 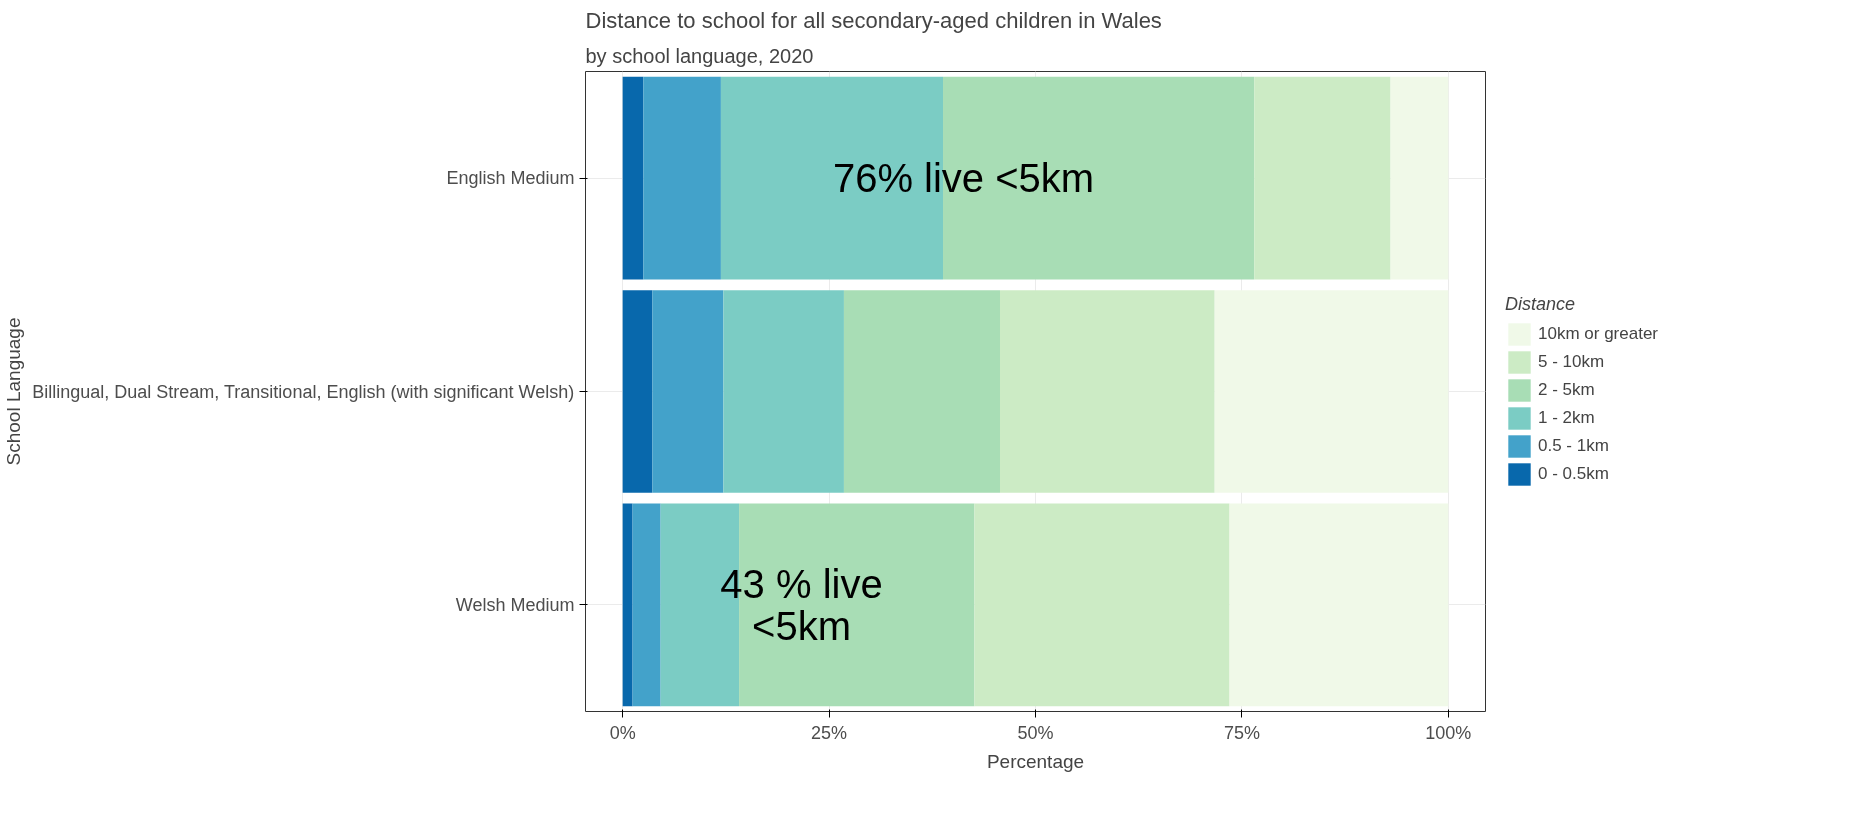 I want to click on x-tick-label: 0%, so click(x=622, y=732).